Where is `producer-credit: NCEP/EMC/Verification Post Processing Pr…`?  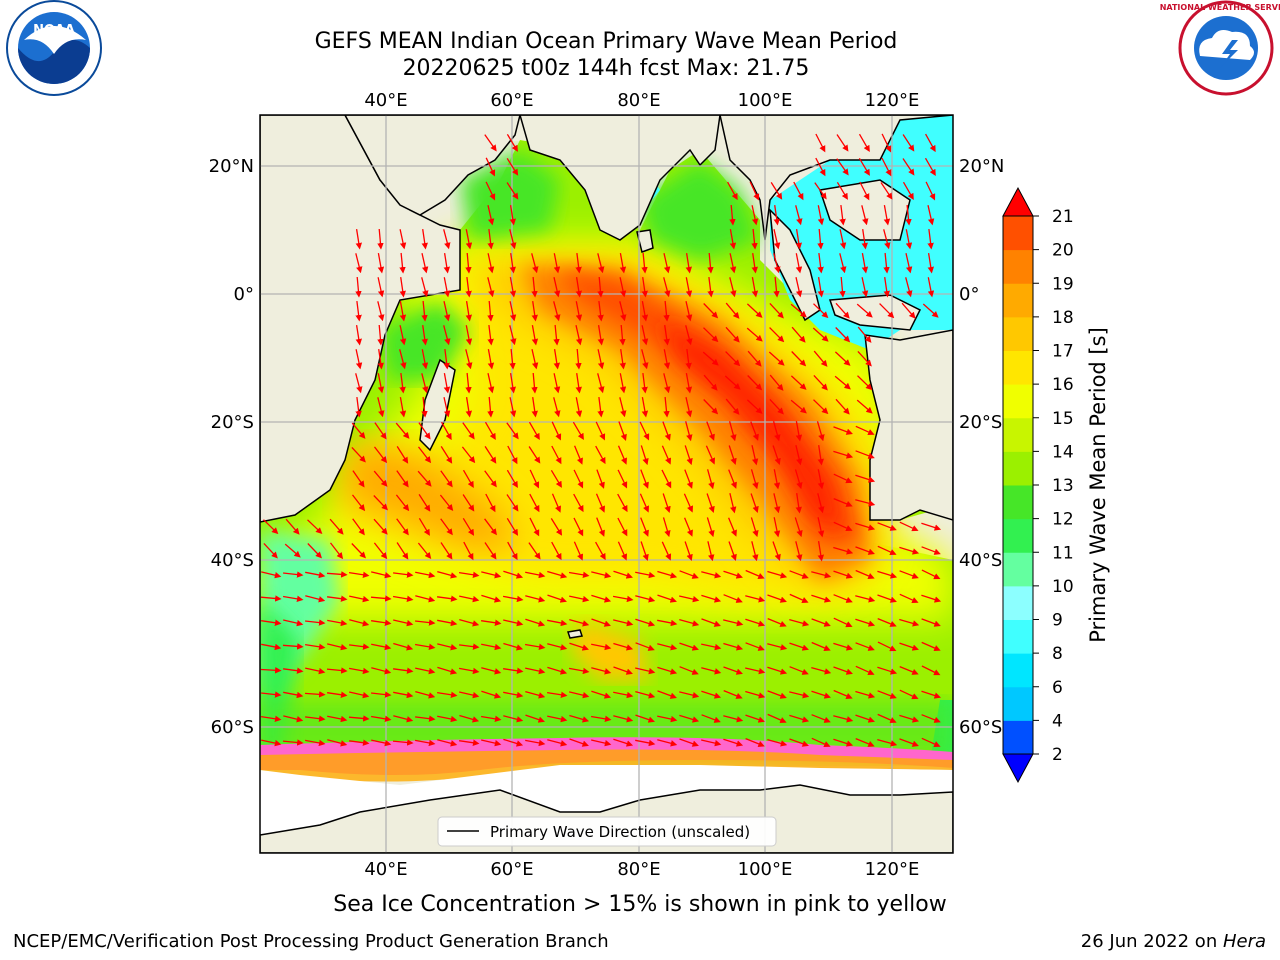 producer-credit: NCEP/EMC/Verification Post Processing Pr… is located at coordinates (311, 941).